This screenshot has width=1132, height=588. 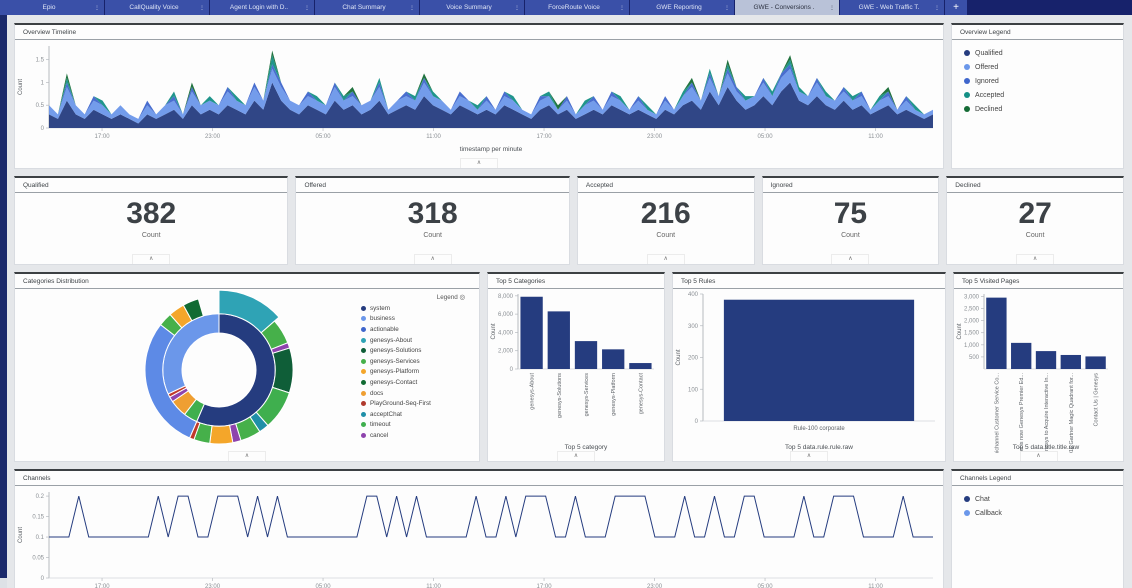 I want to click on svg-text: 1.5, so click(x=40, y=61).